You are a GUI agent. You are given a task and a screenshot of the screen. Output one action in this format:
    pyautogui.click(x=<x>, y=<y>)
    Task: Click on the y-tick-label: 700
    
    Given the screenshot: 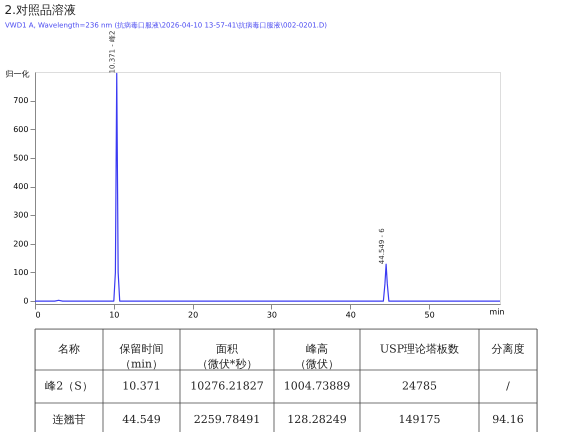 What is the action you would take?
    pyautogui.click(x=20, y=101)
    